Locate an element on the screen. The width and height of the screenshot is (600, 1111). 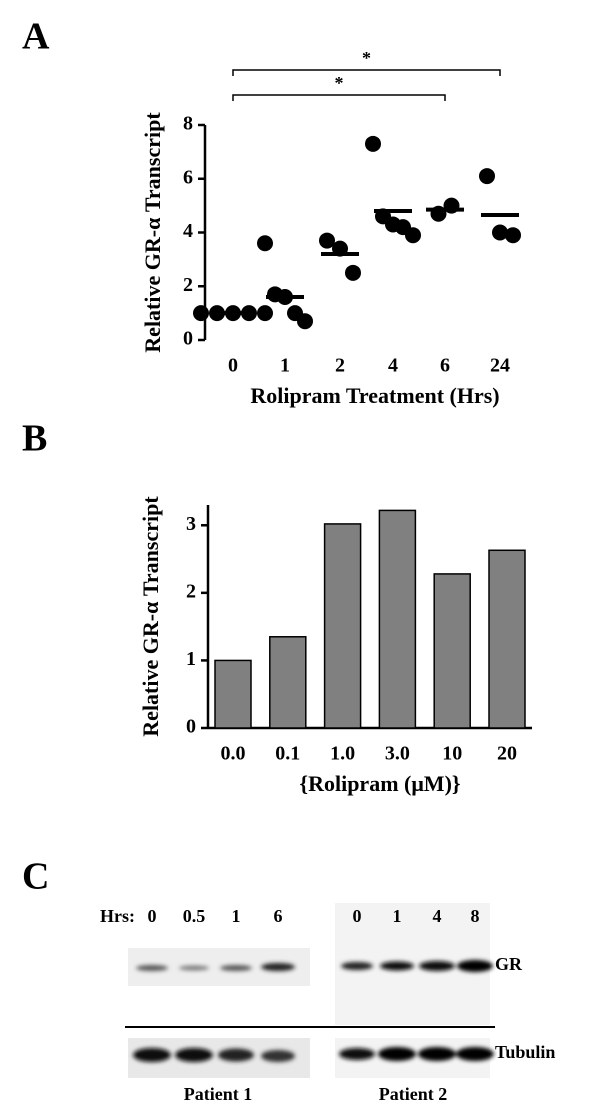
band-label: GR is located at coordinates (509, 964).